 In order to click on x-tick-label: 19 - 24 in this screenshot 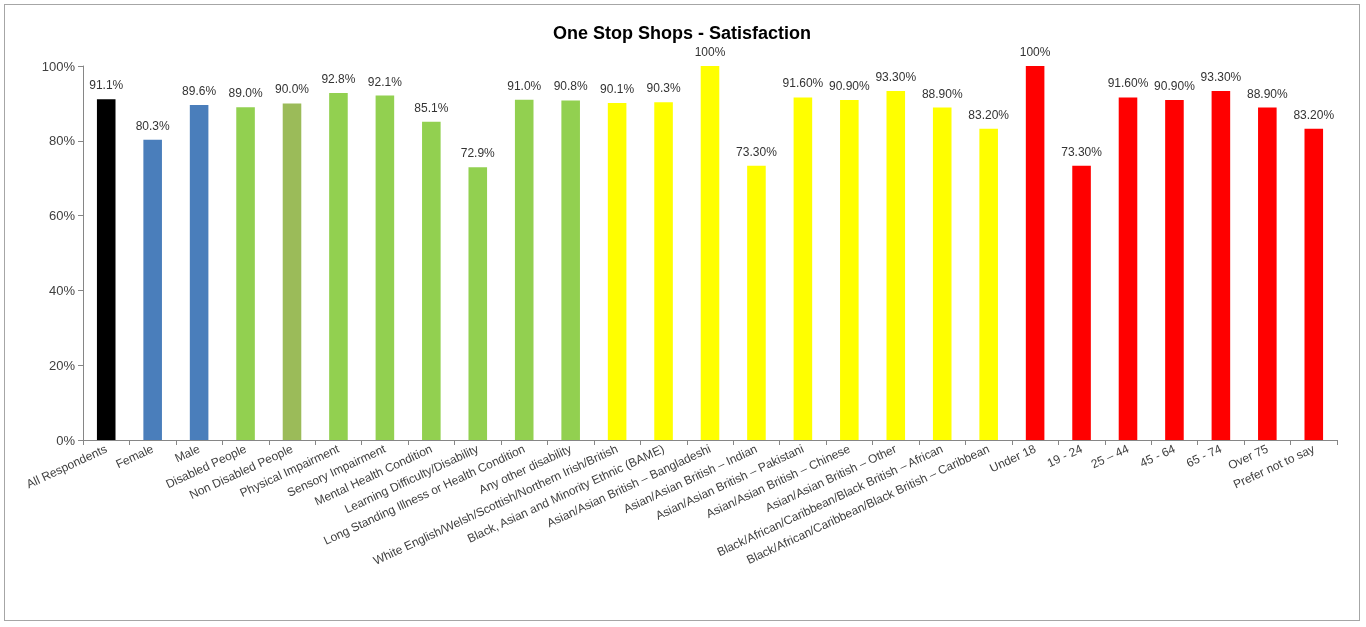, I will do `click(1064, 456)`.